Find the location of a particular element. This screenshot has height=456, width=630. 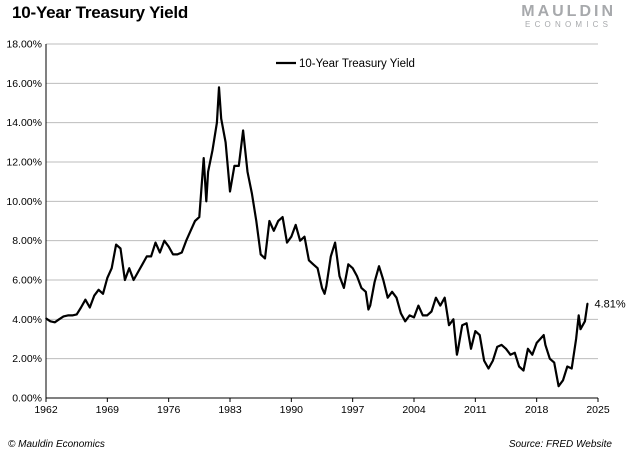

y-tick-label: 2.00% is located at coordinates (27, 359).